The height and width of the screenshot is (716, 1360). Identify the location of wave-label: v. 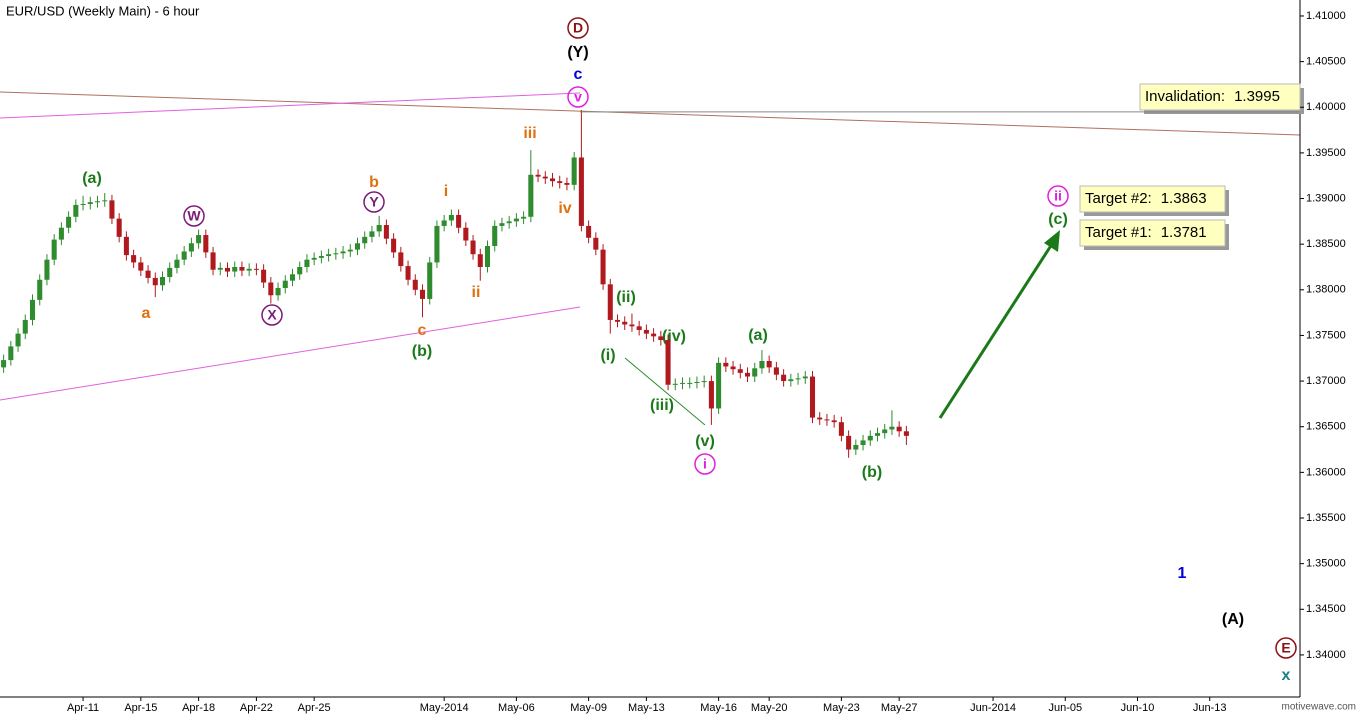
(578, 97).